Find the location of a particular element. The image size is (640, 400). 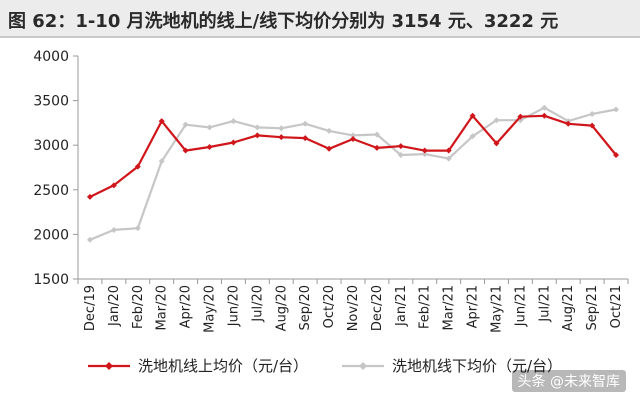

x-tick-label: Mar/20 is located at coordinates (162, 307).